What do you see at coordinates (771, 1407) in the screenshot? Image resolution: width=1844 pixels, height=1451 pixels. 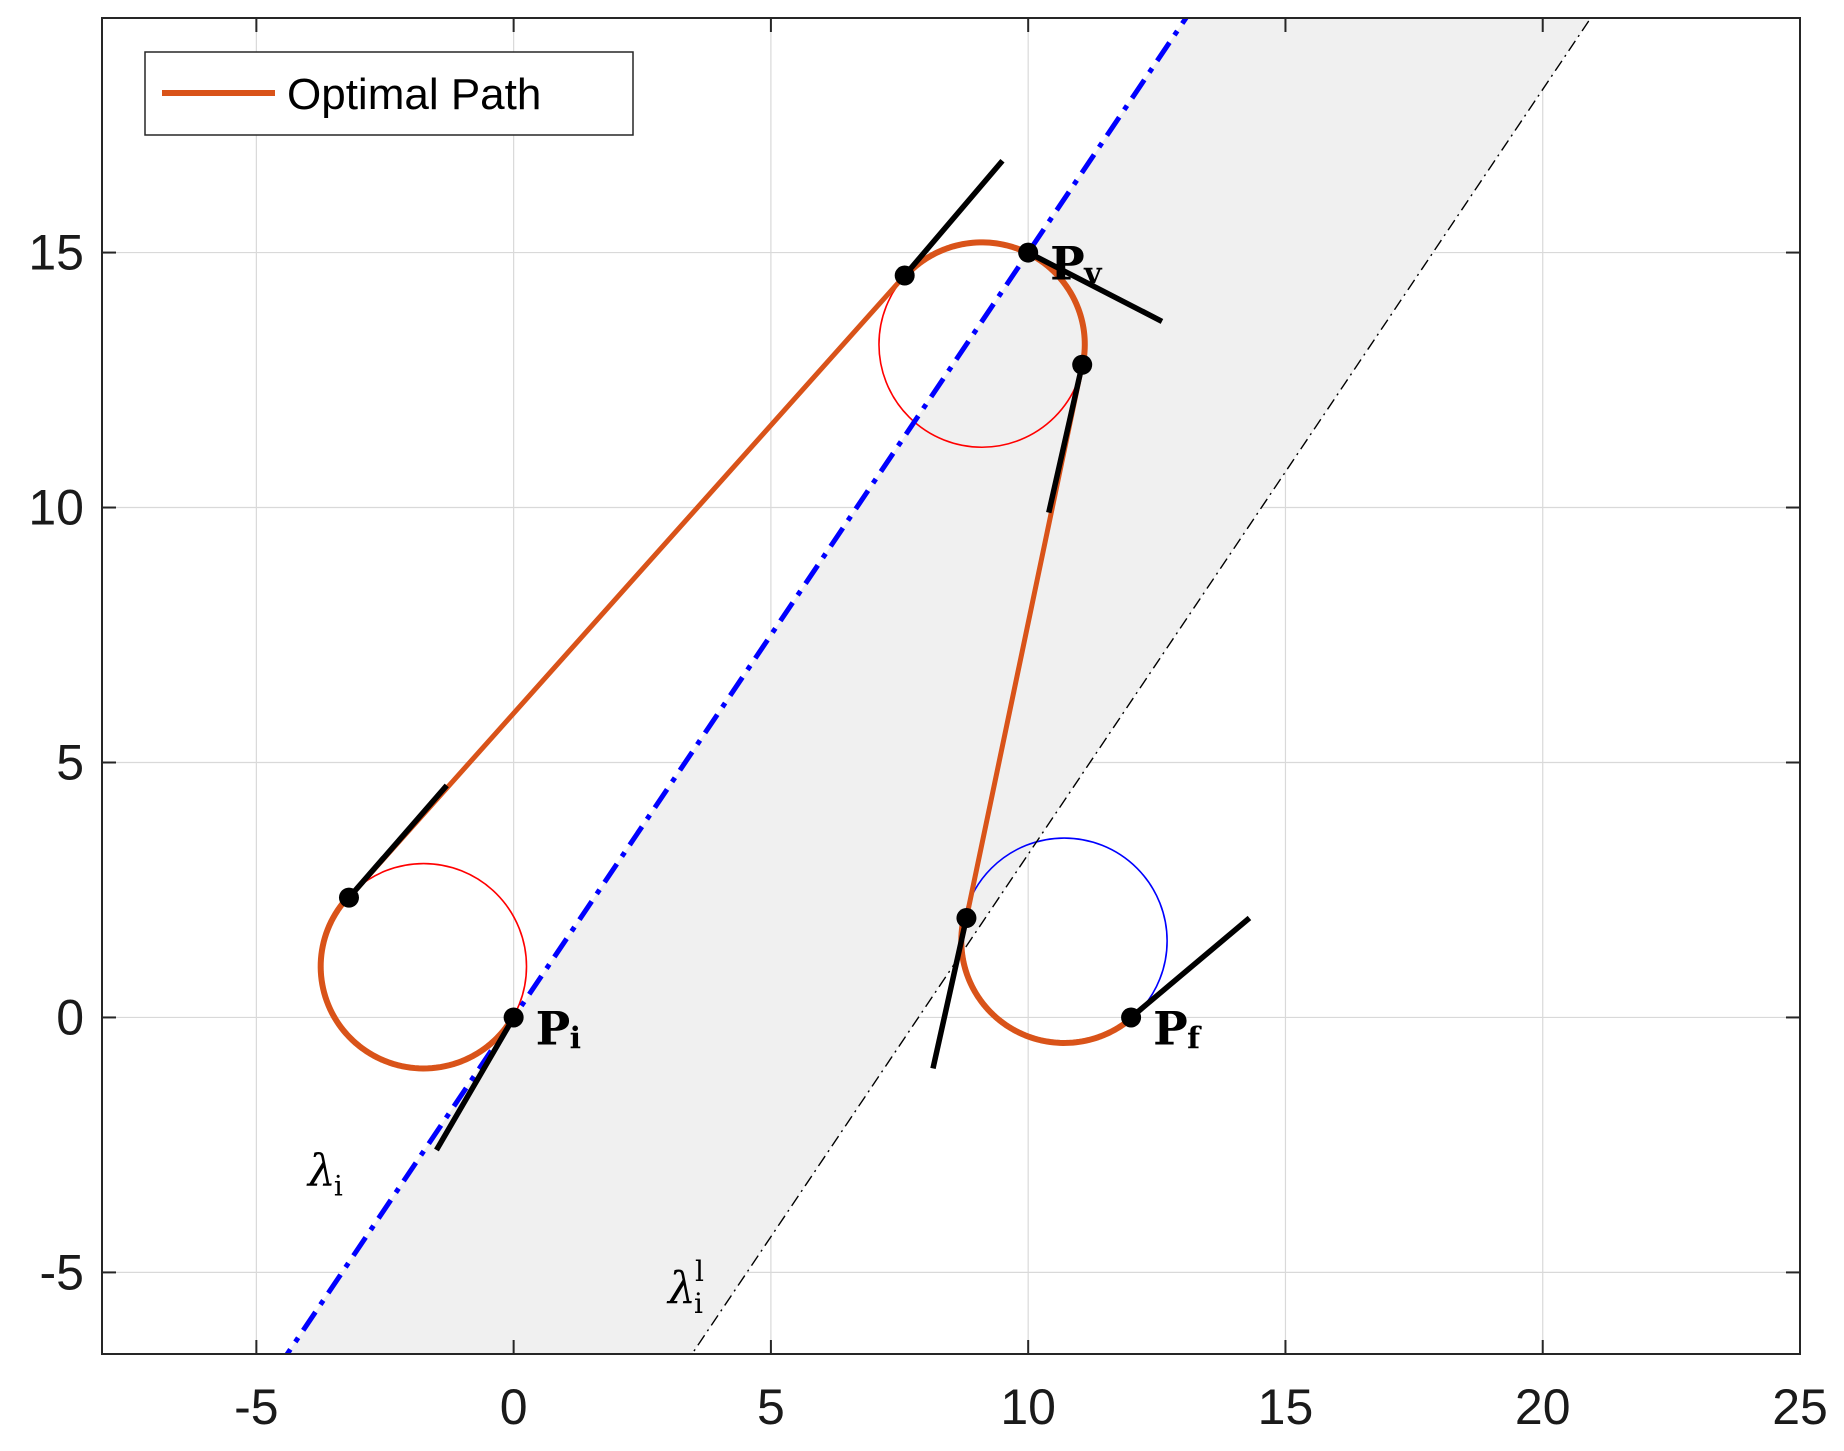 I see `x-tick-label: 5` at bounding box center [771, 1407].